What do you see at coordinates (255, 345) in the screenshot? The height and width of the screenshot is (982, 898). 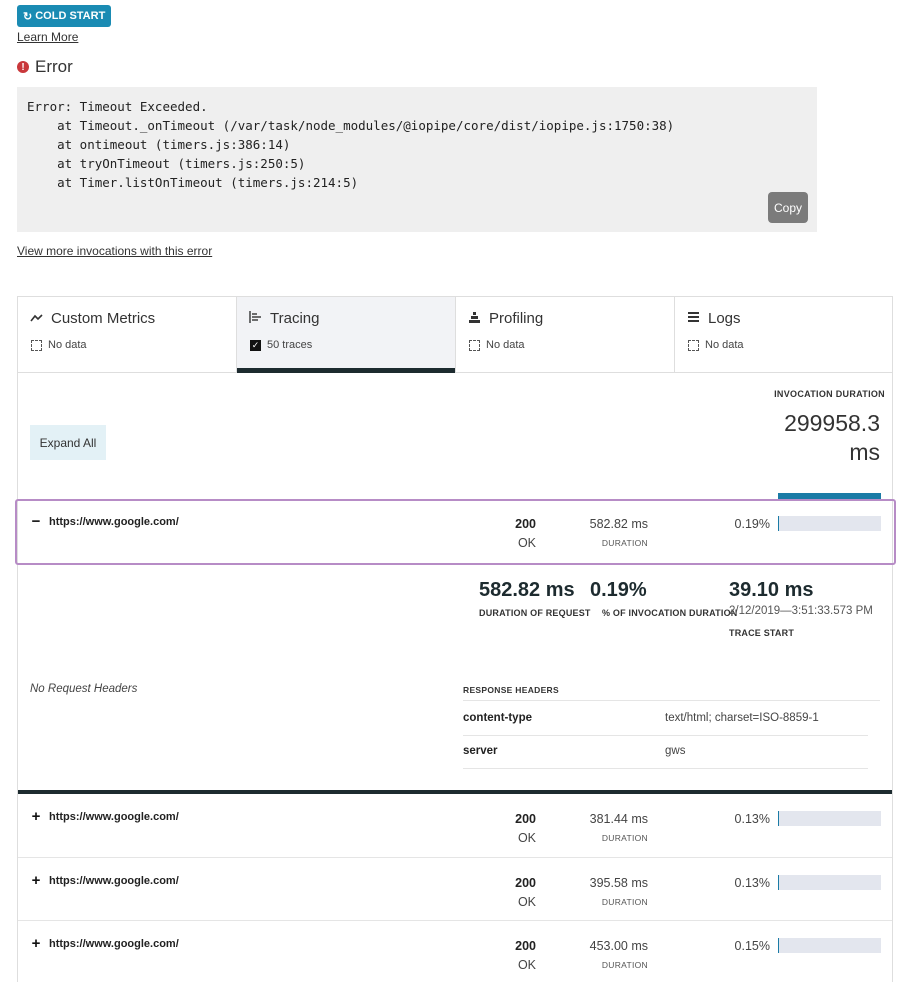 I see `checkbox-checked-icon: ✓` at bounding box center [255, 345].